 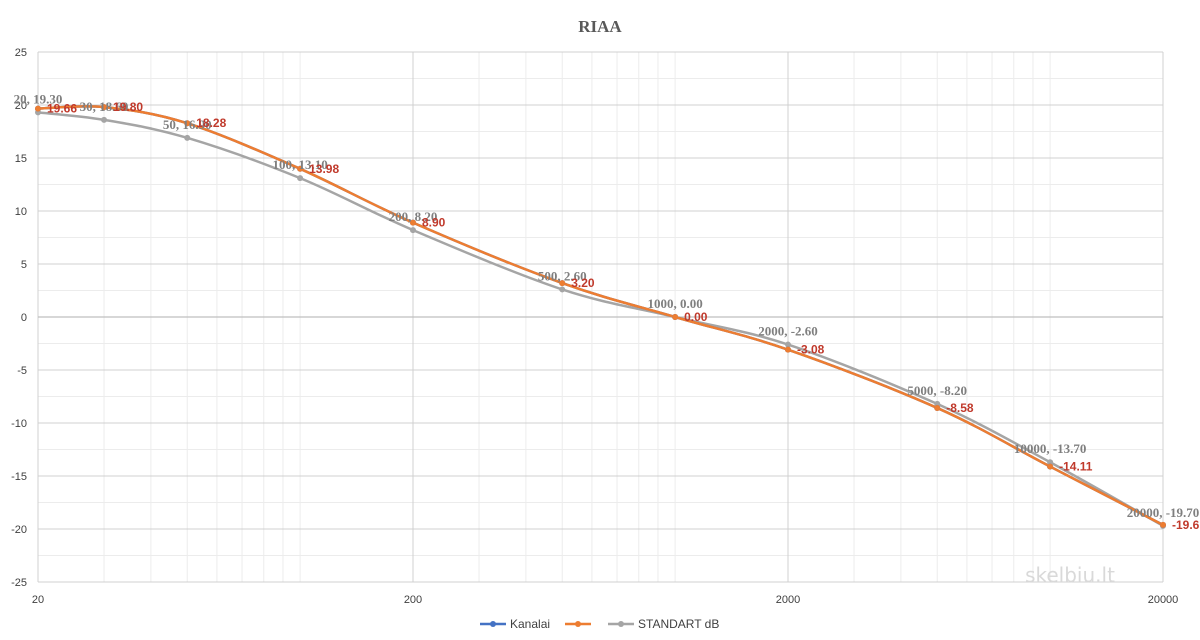 What do you see at coordinates (38, 600) in the screenshot?
I see `x-tick-label: 20` at bounding box center [38, 600].